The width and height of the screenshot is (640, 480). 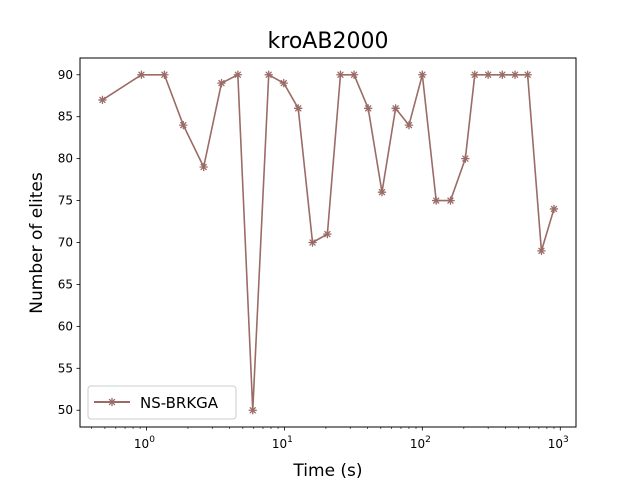 What do you see at coordinates (65, 410) in the screenshot?
I see `y-tick-label: 50` at bounding box center [65, 410].